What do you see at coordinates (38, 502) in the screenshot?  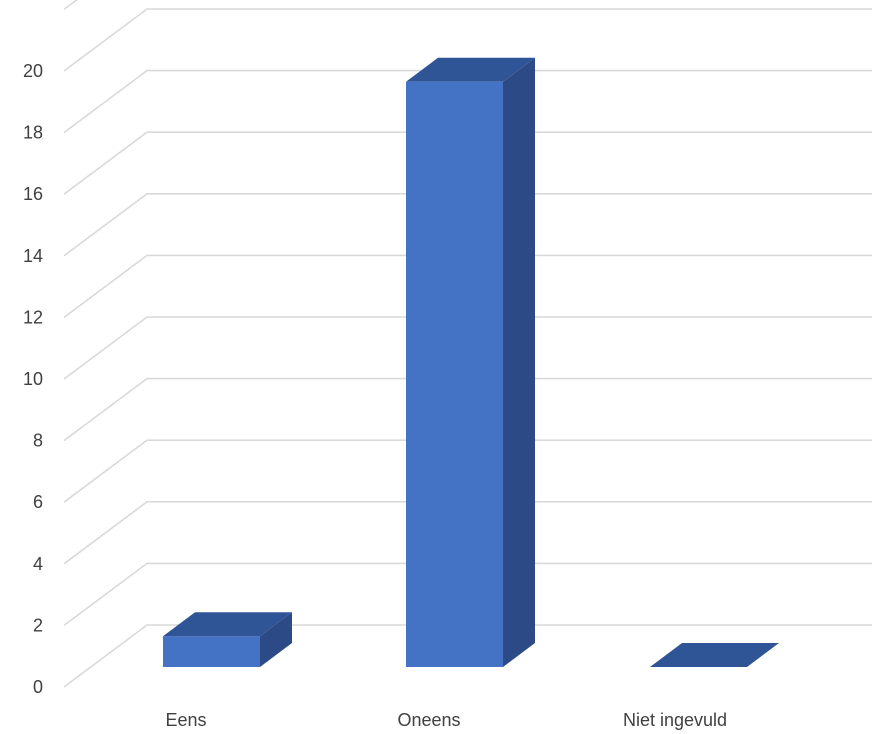 I see `y-tick-label: 6` at bounding box center [38, 502].